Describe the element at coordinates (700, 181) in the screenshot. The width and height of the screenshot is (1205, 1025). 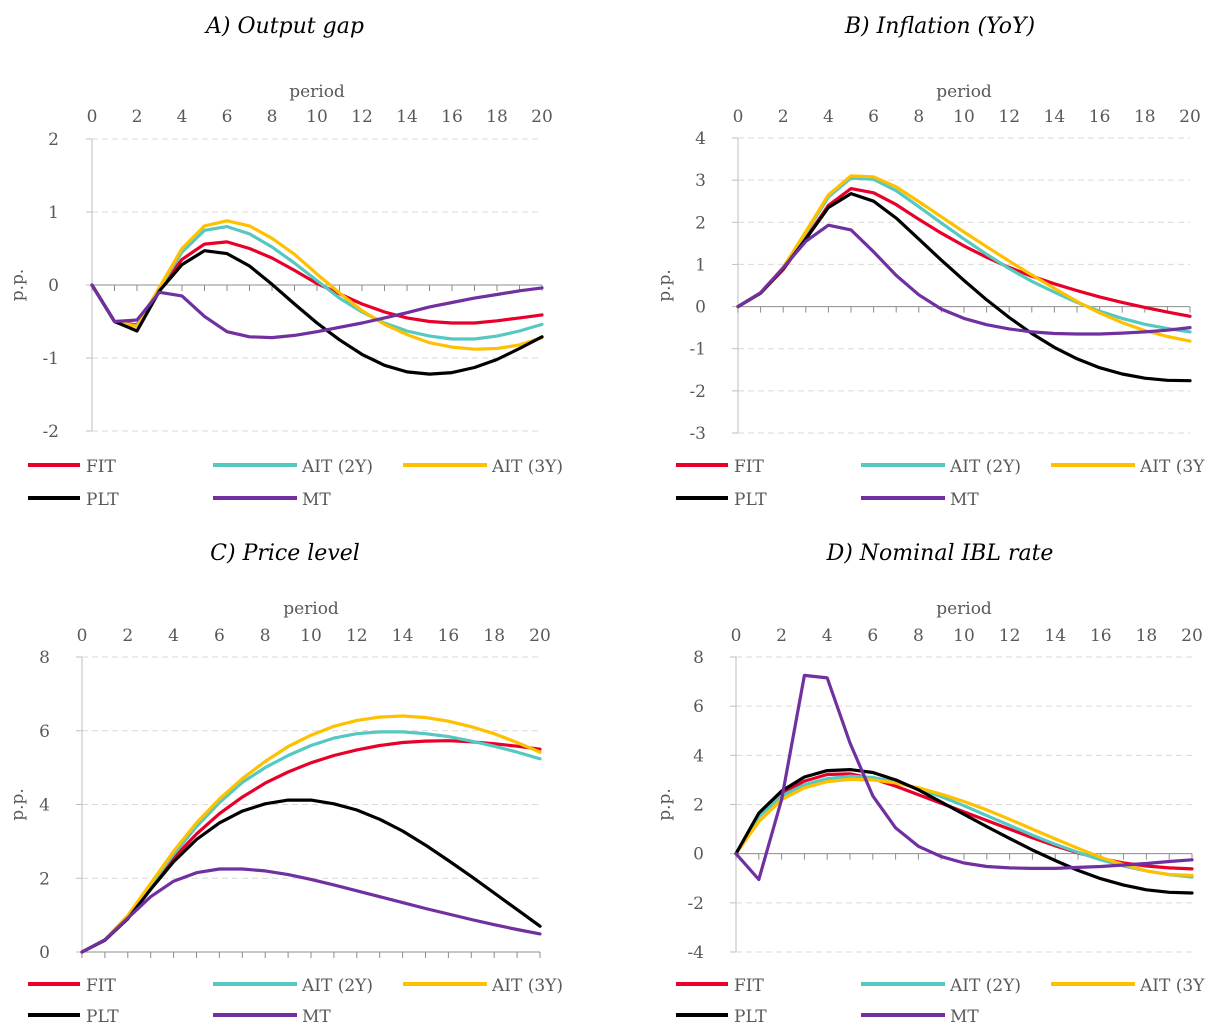
I see `y-tick-label: 3` at that location.